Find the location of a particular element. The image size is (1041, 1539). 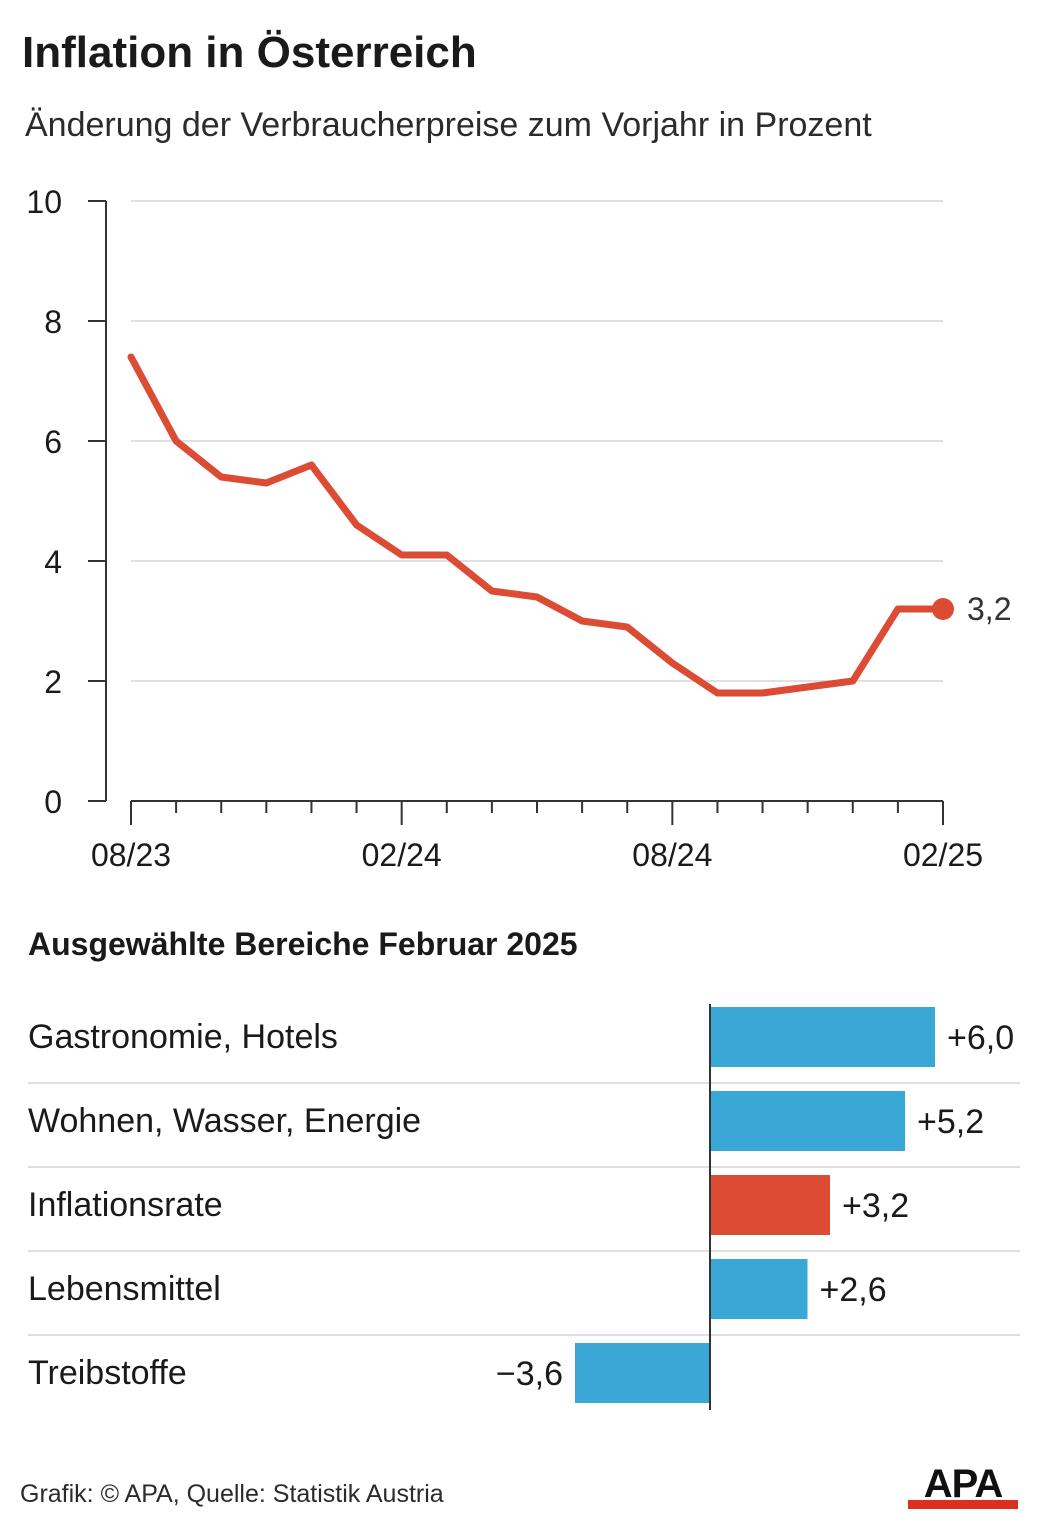

x-tick-label: 08/24 is located at coordinates (672, 855).